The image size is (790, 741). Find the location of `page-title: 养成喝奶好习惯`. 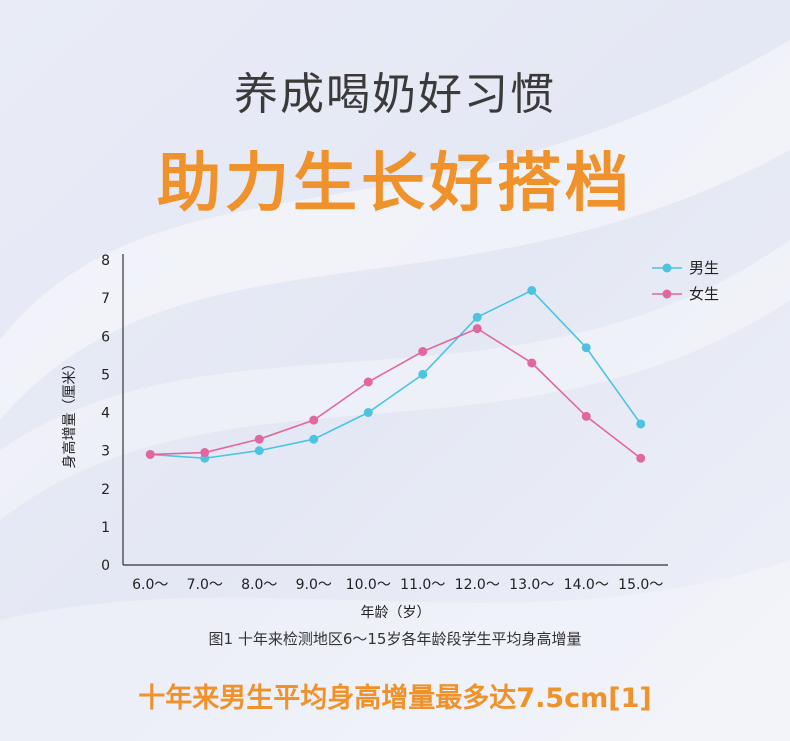

page-title: 养成喝奶好习惯 is located at coordinates (395, 94).